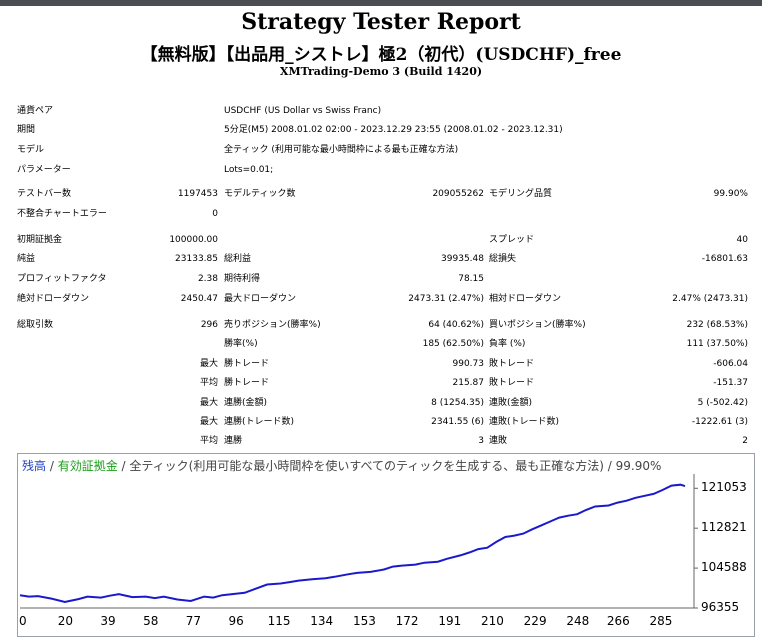 Image resolution: width=762 pixels, height=638 pixels. What do you see at coordinates (537, 325) in the screenshot?
I see `long-label: 買いポジション(勝率%)` at bounding box center [537, 325].